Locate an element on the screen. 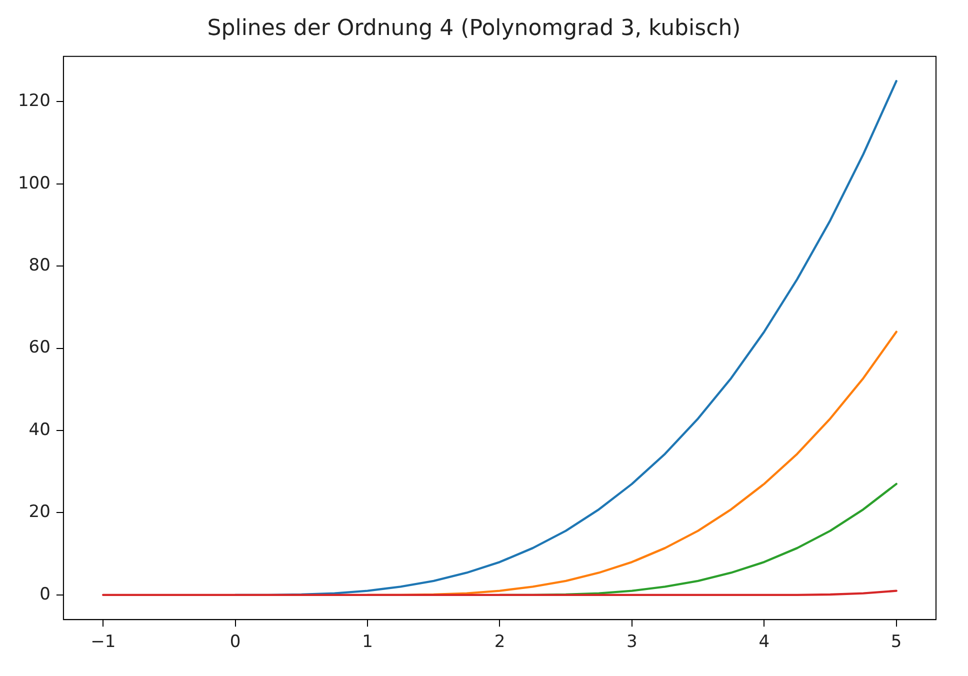  x-tick-label: 3 is located at coordinates (632, 642).